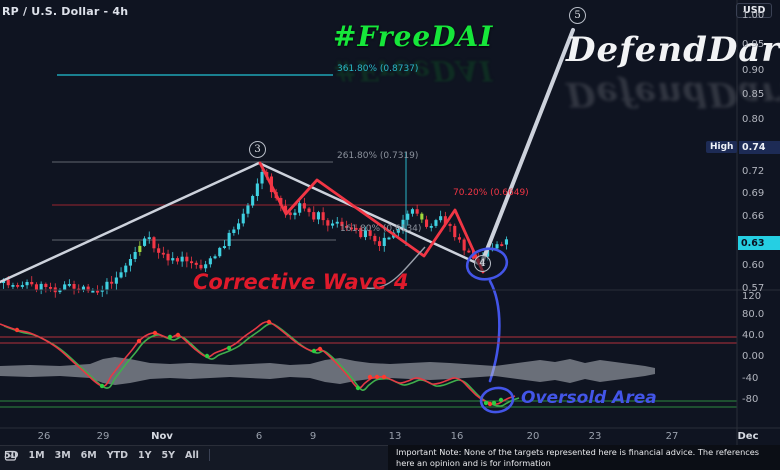  Describe the element at coordinates (533, 436) in the screenshot. I see `time-tick: 20` at that location.